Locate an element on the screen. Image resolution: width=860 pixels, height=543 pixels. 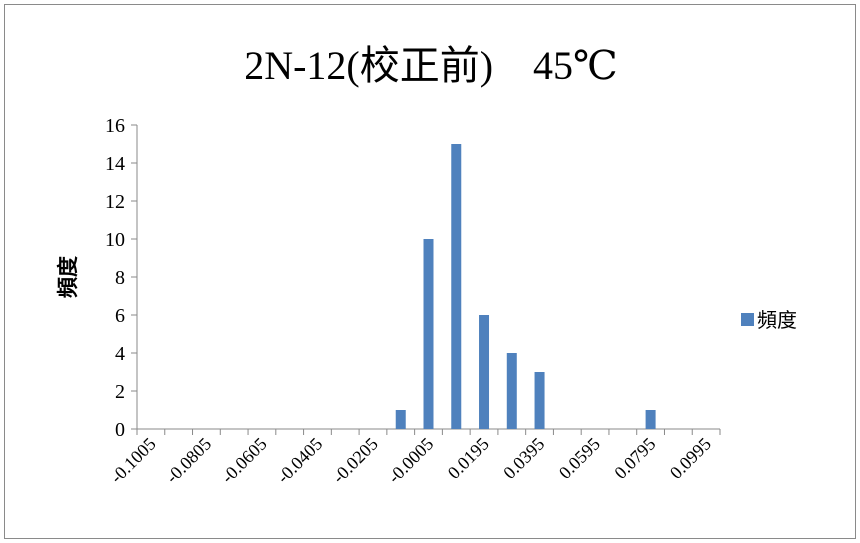
x-tick-label: 0.0195 is located at coordinates (468, 458).